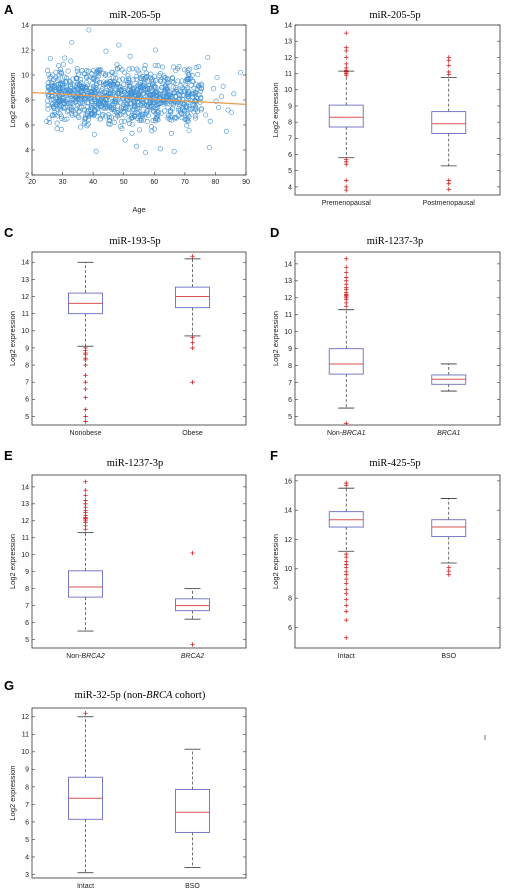 The width and height of the screenshot is (520, 894). What do you see at coordinates (25, 314) in the screenshot?
I see `y-tick-label: 11` at bounding box center [25, 314].